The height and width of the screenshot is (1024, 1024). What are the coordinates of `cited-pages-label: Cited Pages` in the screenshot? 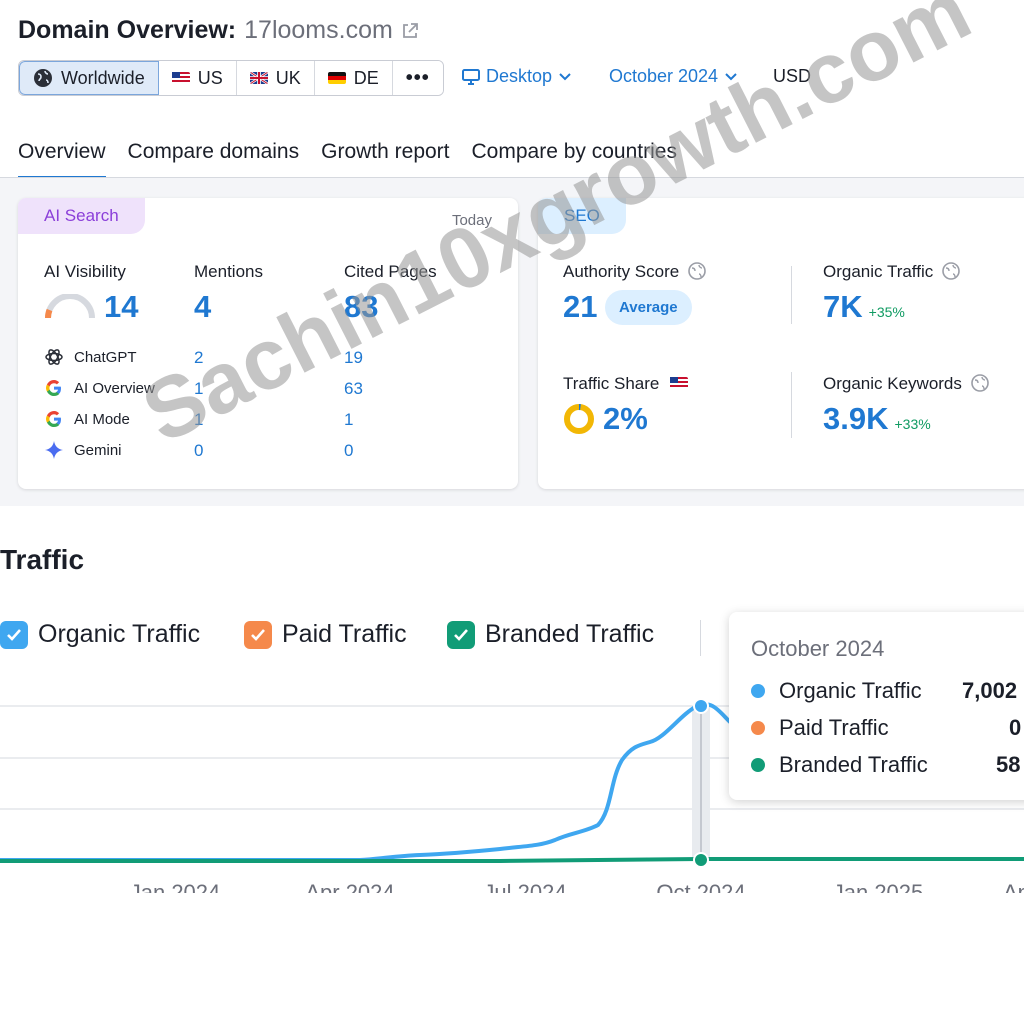 It's located at (390, 271).